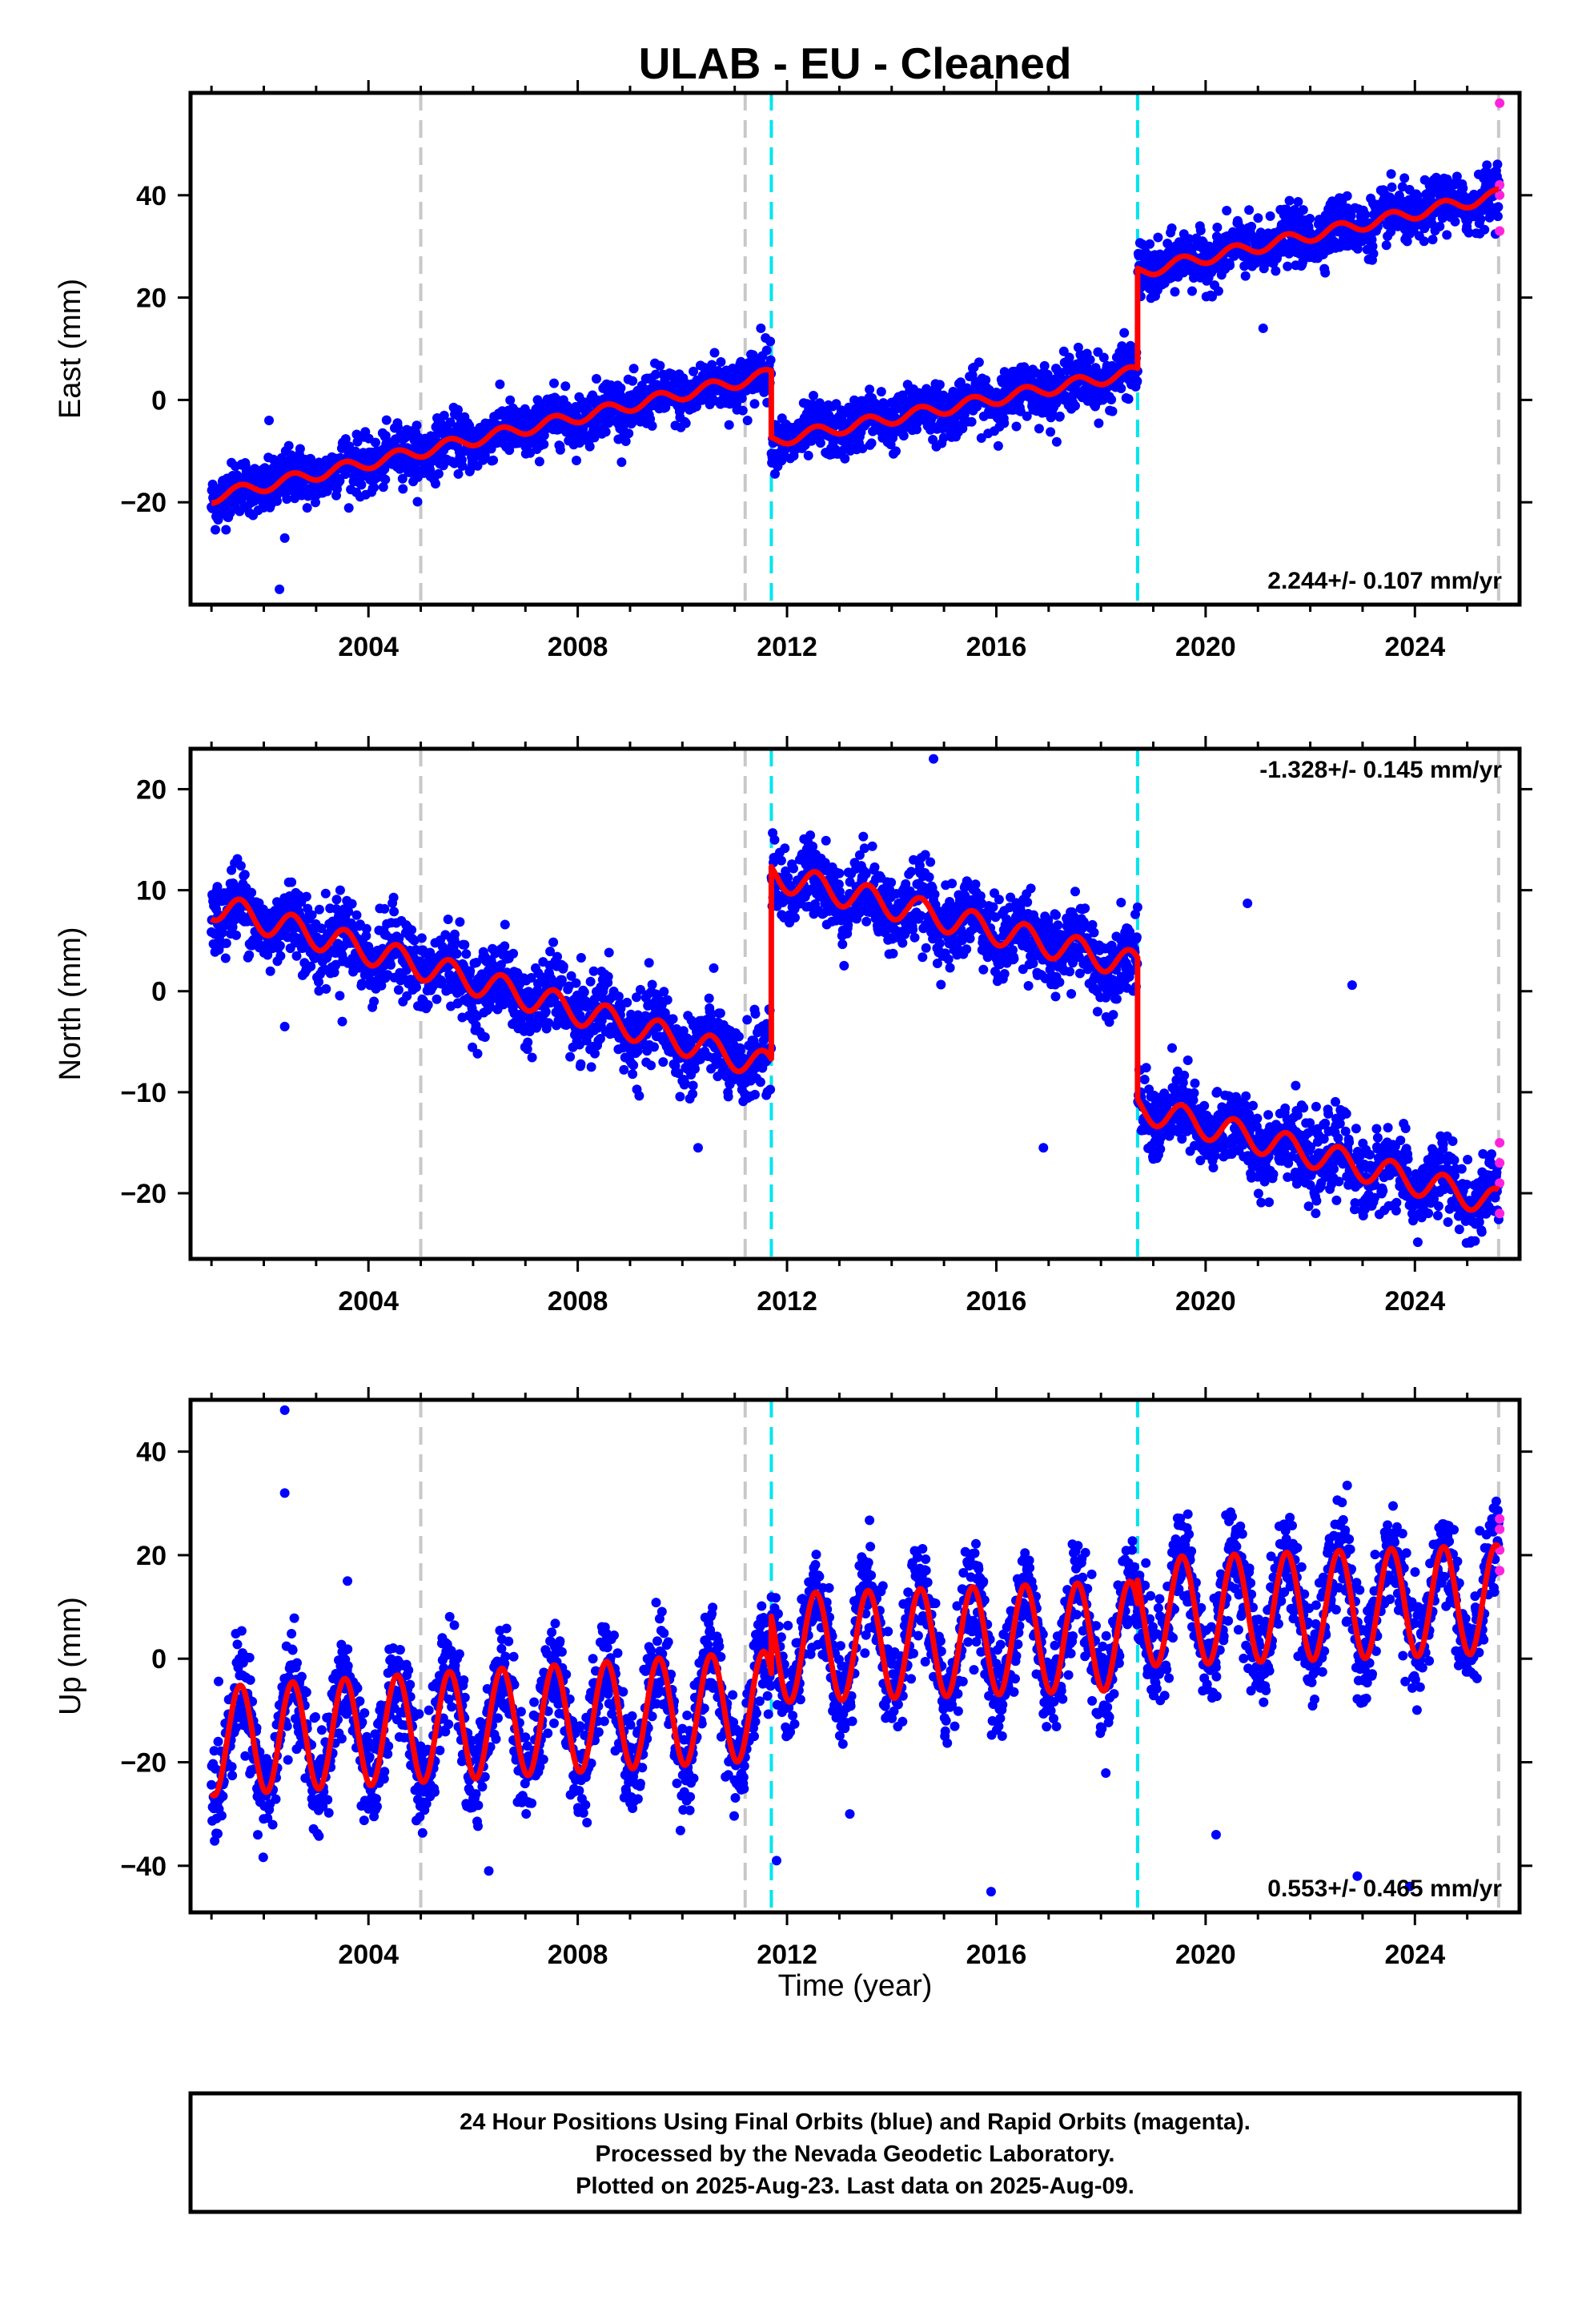  I want to click on x-tick-label: 2004, so click(369, 647).